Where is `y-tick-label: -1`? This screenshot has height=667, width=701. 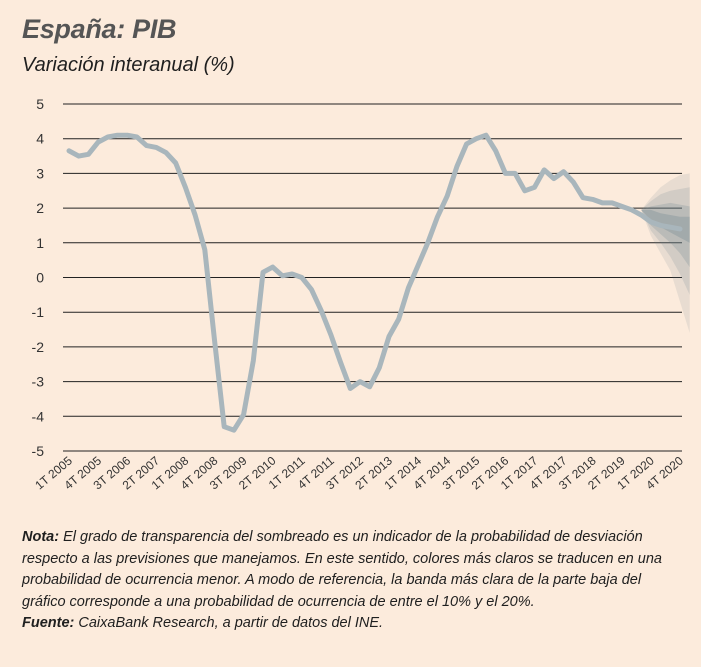
y-tick-label: -1 is located at coordinates (38, 312).